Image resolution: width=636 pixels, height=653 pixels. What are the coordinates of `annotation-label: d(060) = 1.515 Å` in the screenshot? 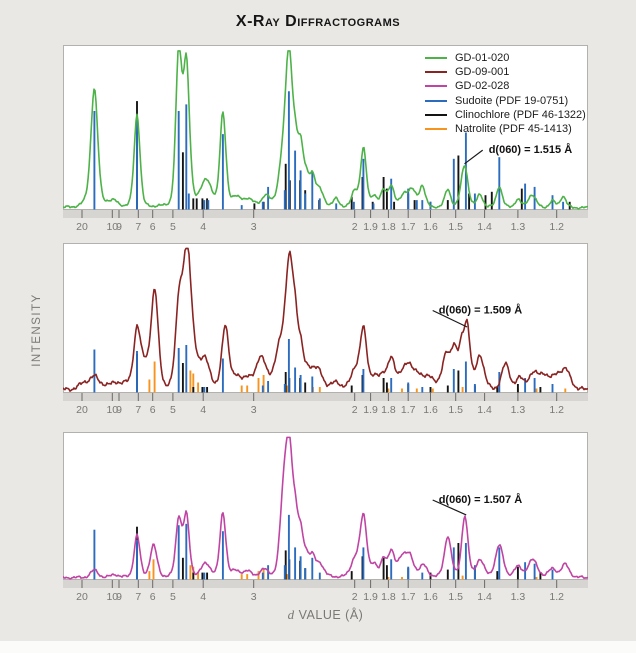 It's located at (531, 149).